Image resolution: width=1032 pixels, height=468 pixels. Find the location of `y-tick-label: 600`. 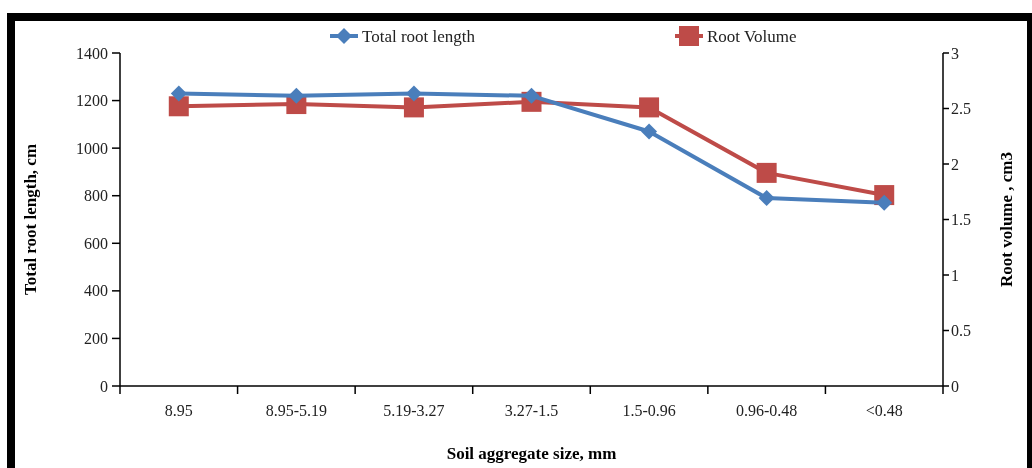

y-tick-label: 600 is located at coordinates (96, 243).